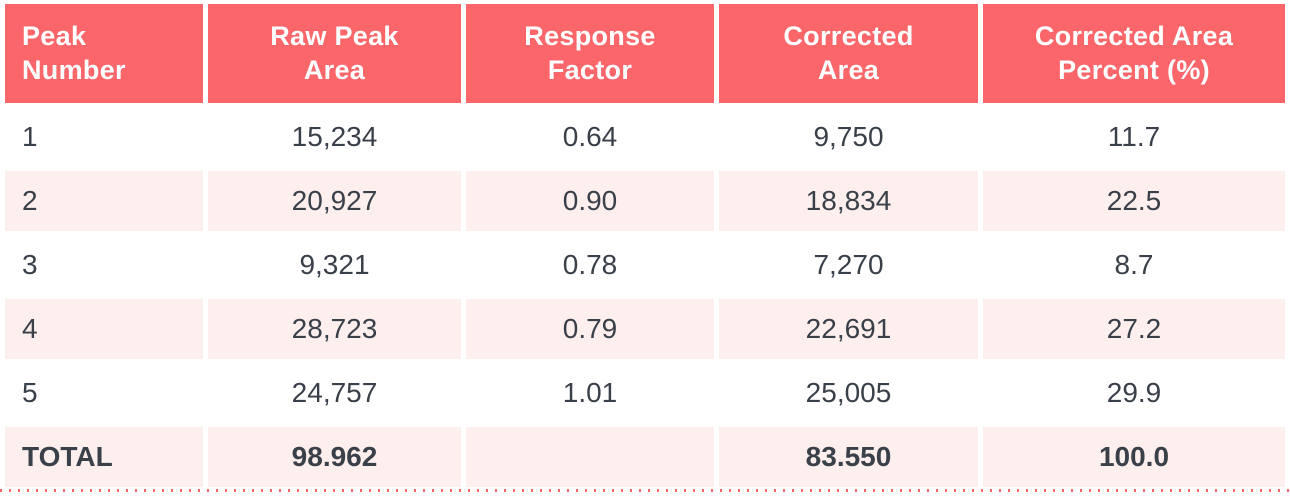 This screenshot has width=1290, height=496. I want to click on table-cell: 28,723, so click(334, 329).